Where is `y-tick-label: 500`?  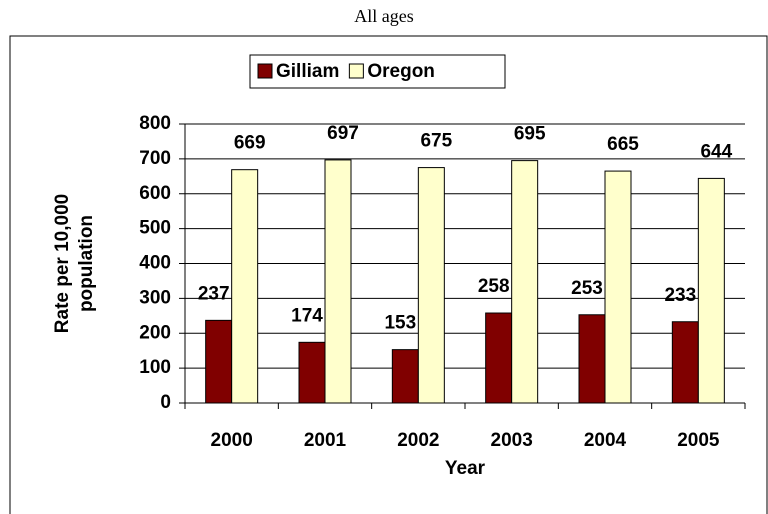 y-tick-label: 500 is located at coordinates (155, 228).